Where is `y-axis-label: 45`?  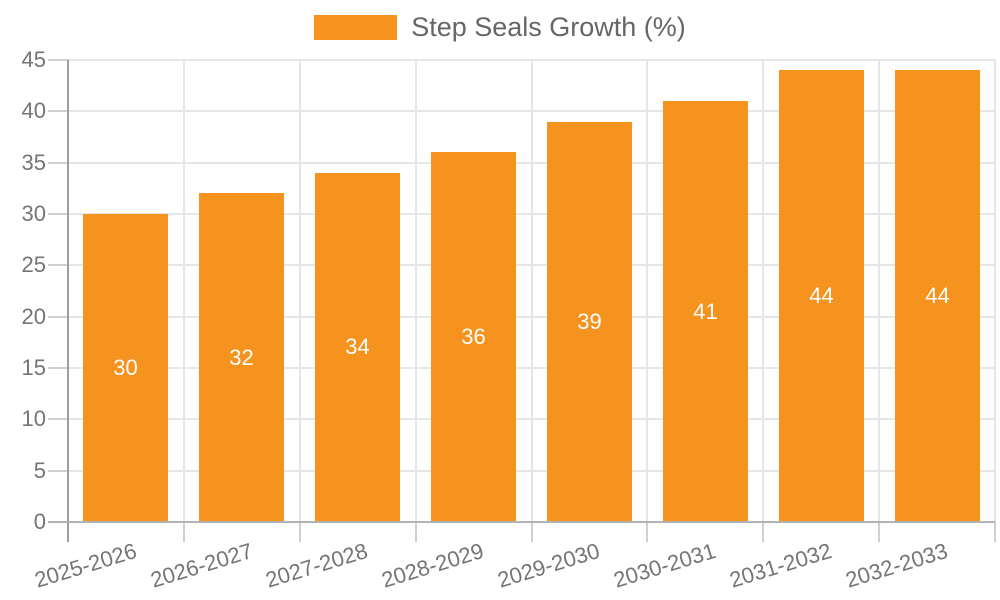
y-axis-label: 45 is located at coordinates (33, 59).